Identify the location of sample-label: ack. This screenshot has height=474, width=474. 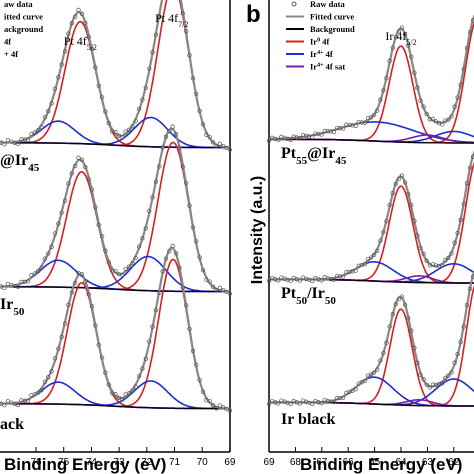
(12, 424).